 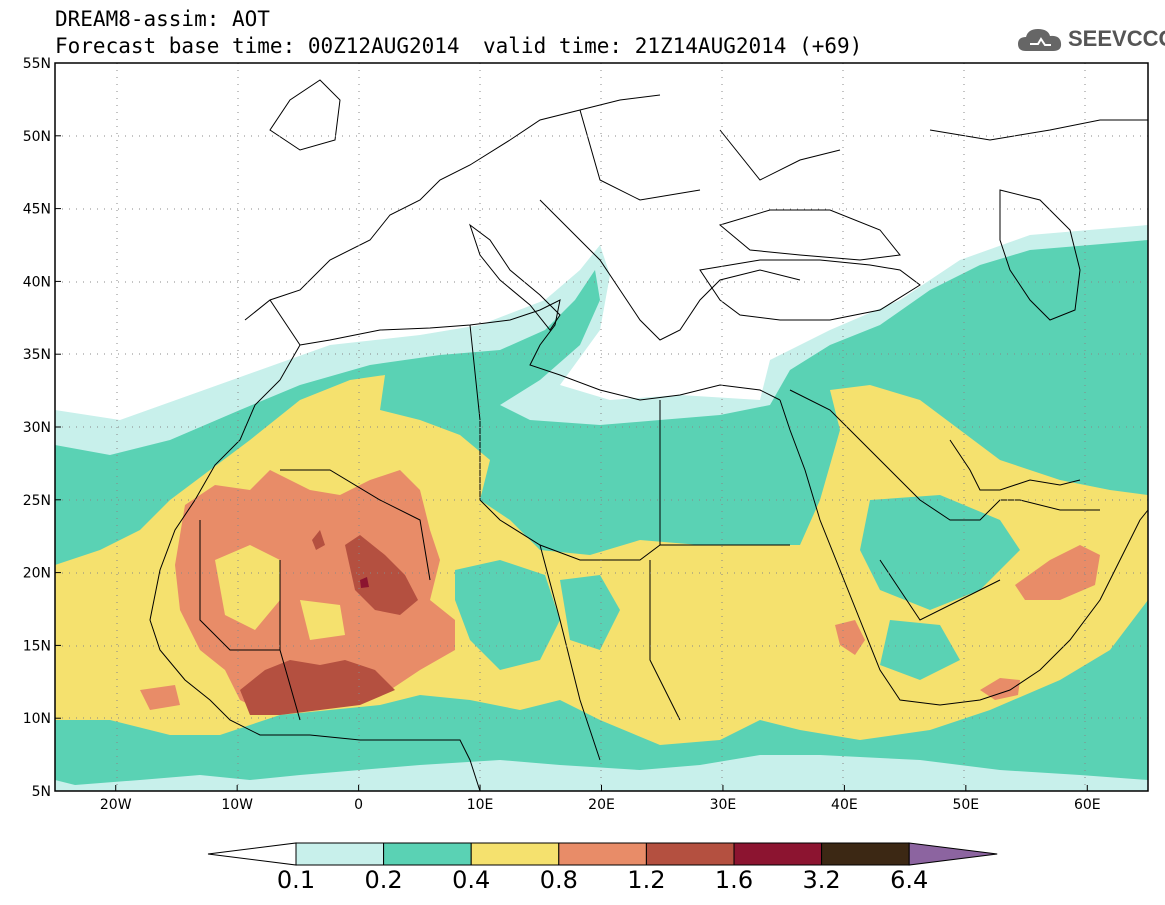 I want to click on lon-tick-label: 0, so click(x=358, y=805).